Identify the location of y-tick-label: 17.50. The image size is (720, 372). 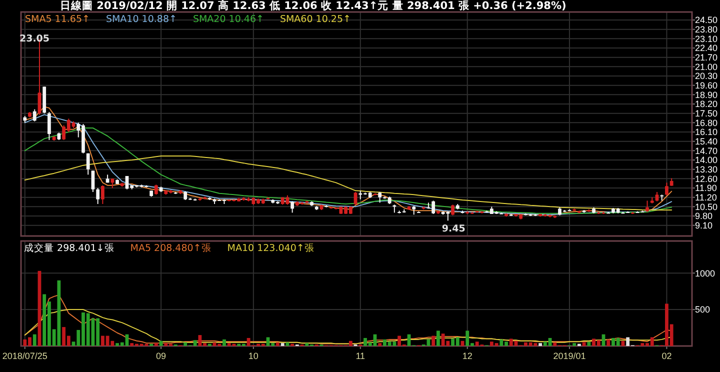
(706, 113).